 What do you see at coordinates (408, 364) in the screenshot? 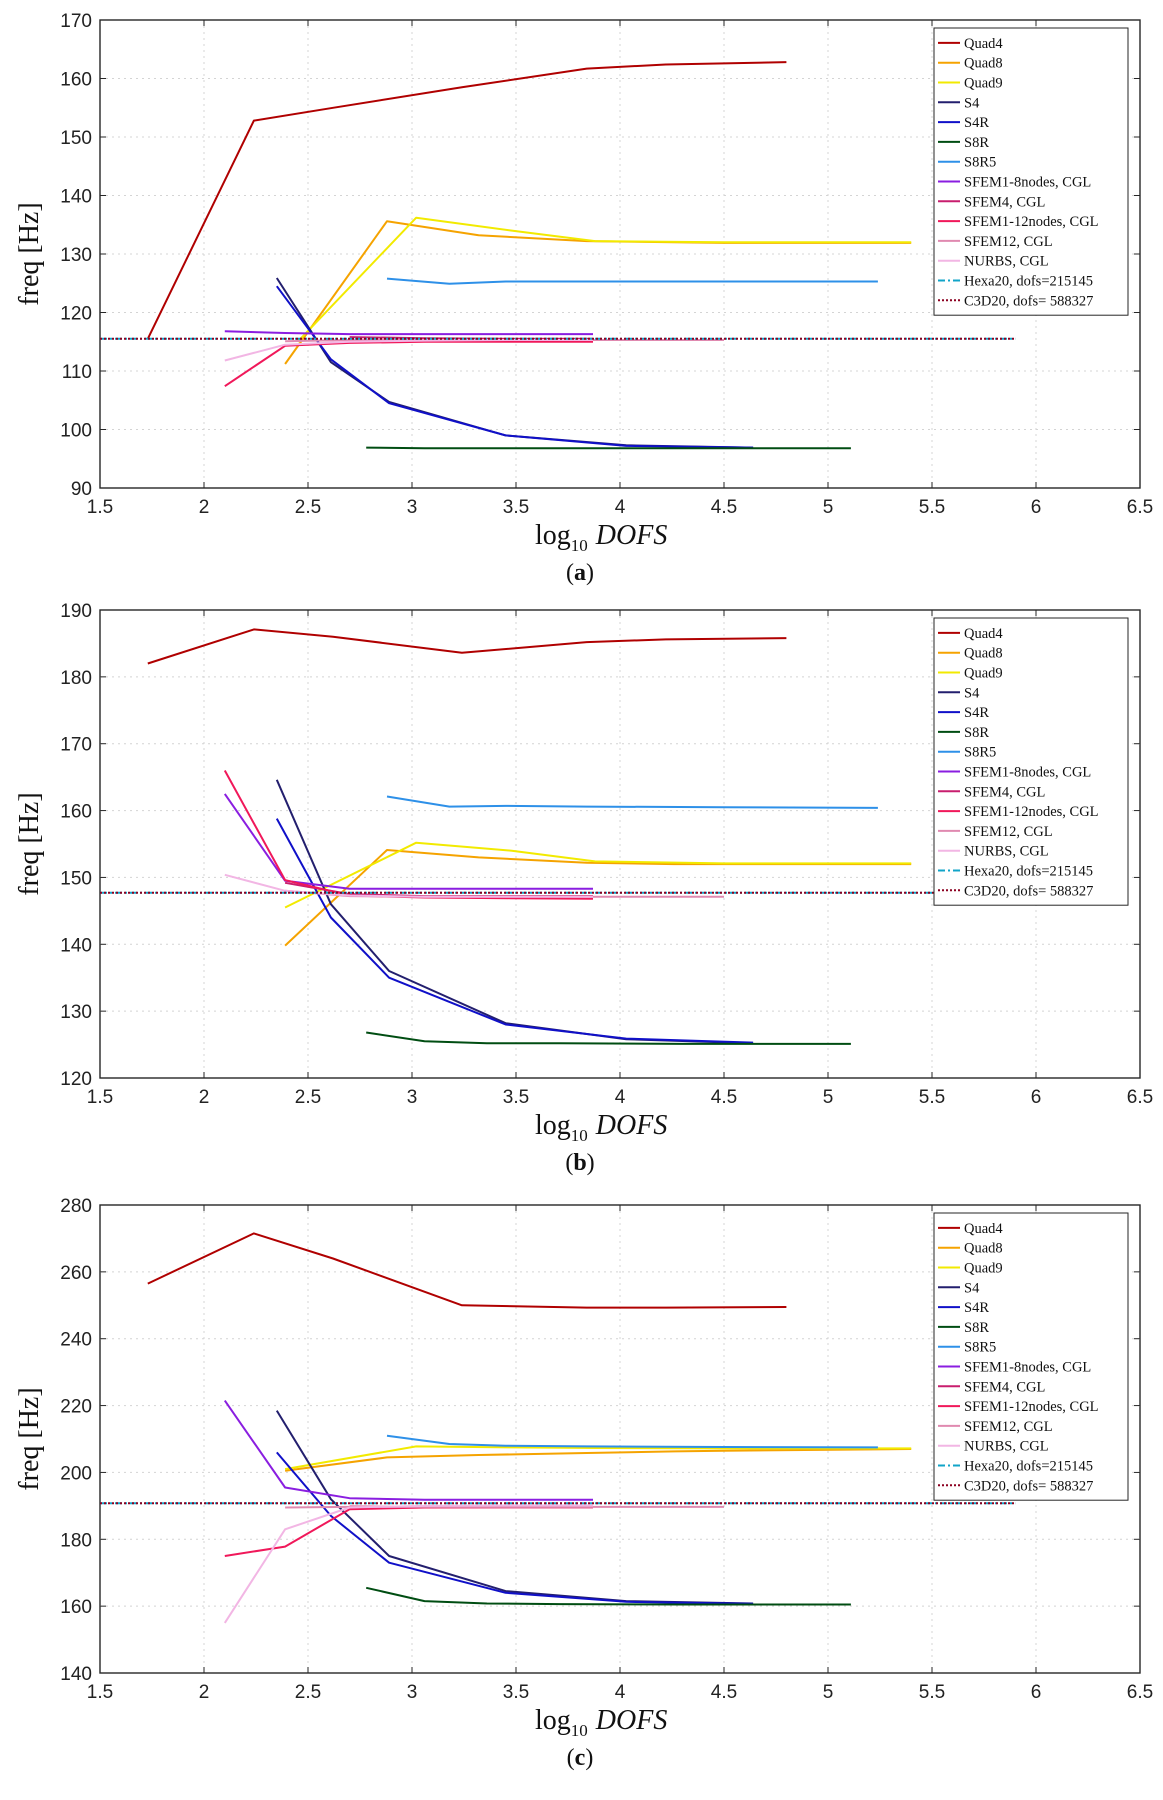
I see `series-line-sfem1-12nodes-cgl` at bounding box center [408, 364].